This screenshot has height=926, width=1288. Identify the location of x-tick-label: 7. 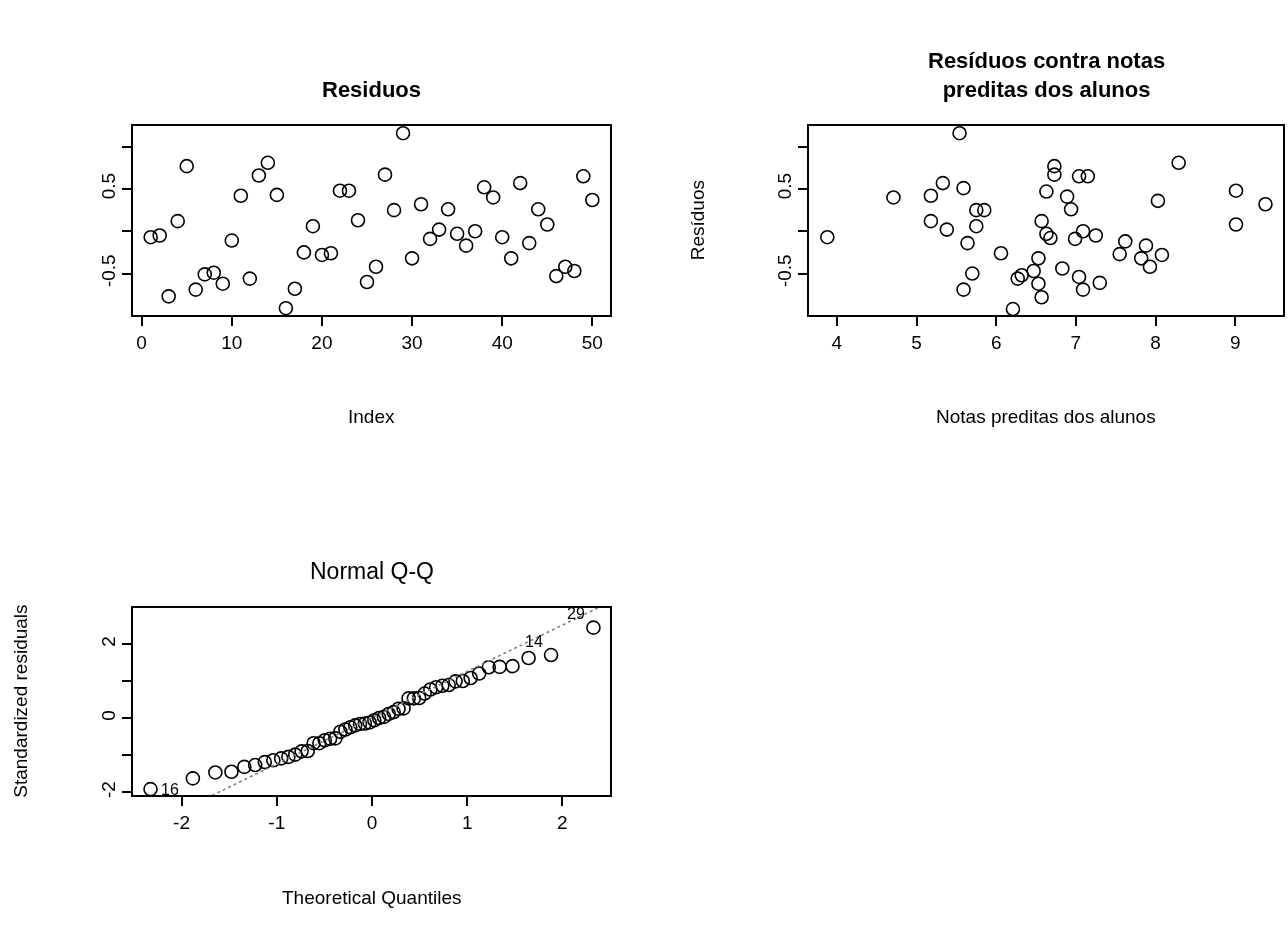
(1076, 342).